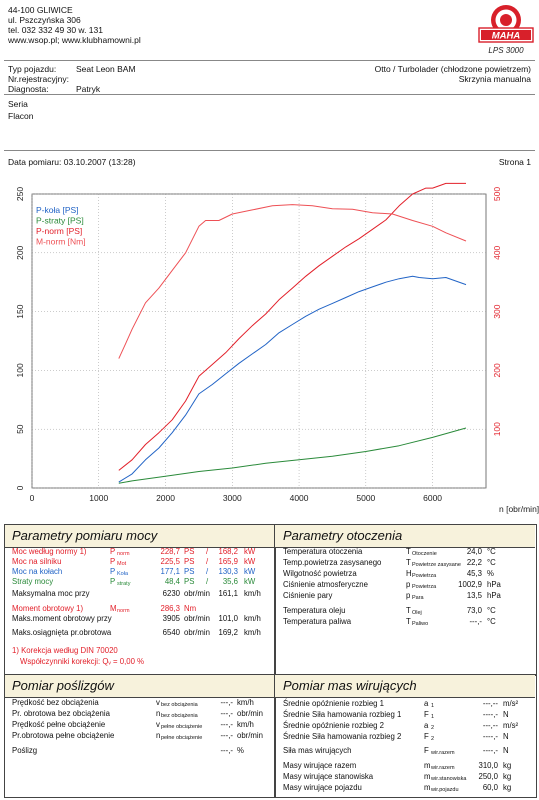 The height and width of the screenshot is (800, 539). Describe the element at coordinates (33, 581) in the screenshot. I see `power-row-label: Straty mocy` at that location.